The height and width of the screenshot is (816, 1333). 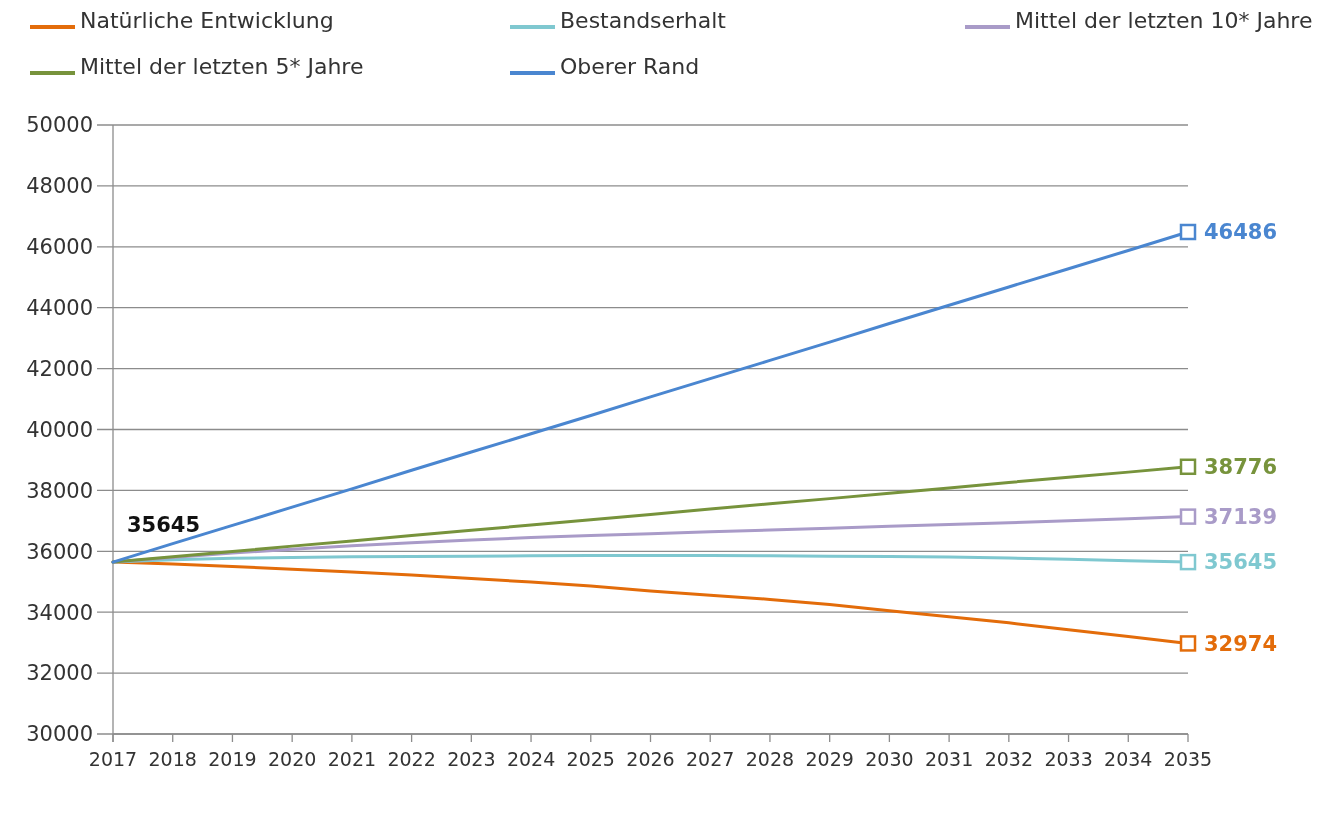 What do you see at coordinates (710, 759) in the screenshot?
I see `x-tick-label: 2027` at bounding box center [710, 759].